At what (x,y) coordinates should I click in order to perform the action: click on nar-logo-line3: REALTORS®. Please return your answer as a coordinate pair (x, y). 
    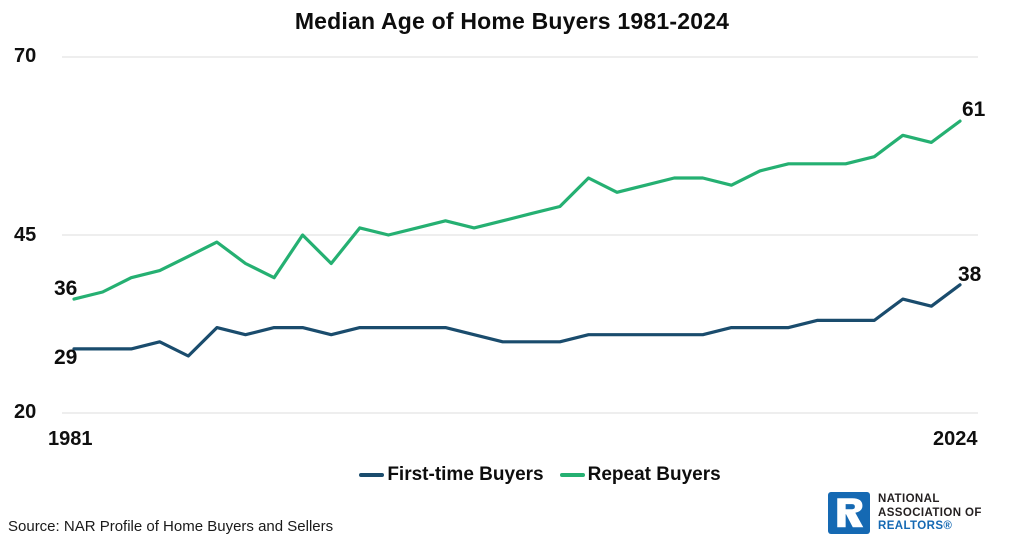
    Looking at the image, I should click on (915, 526).